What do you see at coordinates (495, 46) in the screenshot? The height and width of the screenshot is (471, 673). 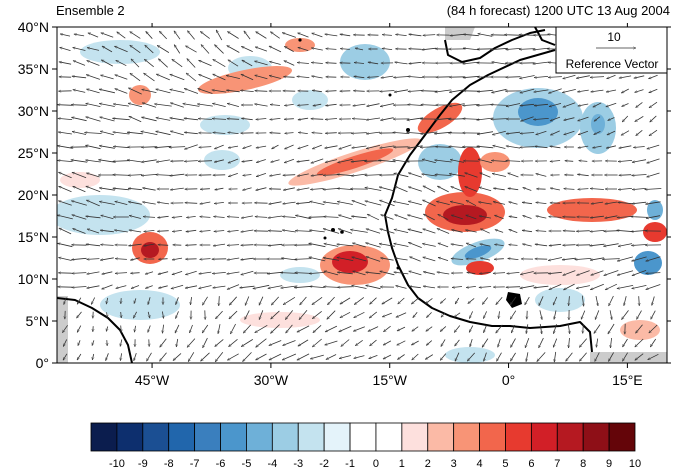 I see `coastline-iberia` at bounding box center [495, 46].